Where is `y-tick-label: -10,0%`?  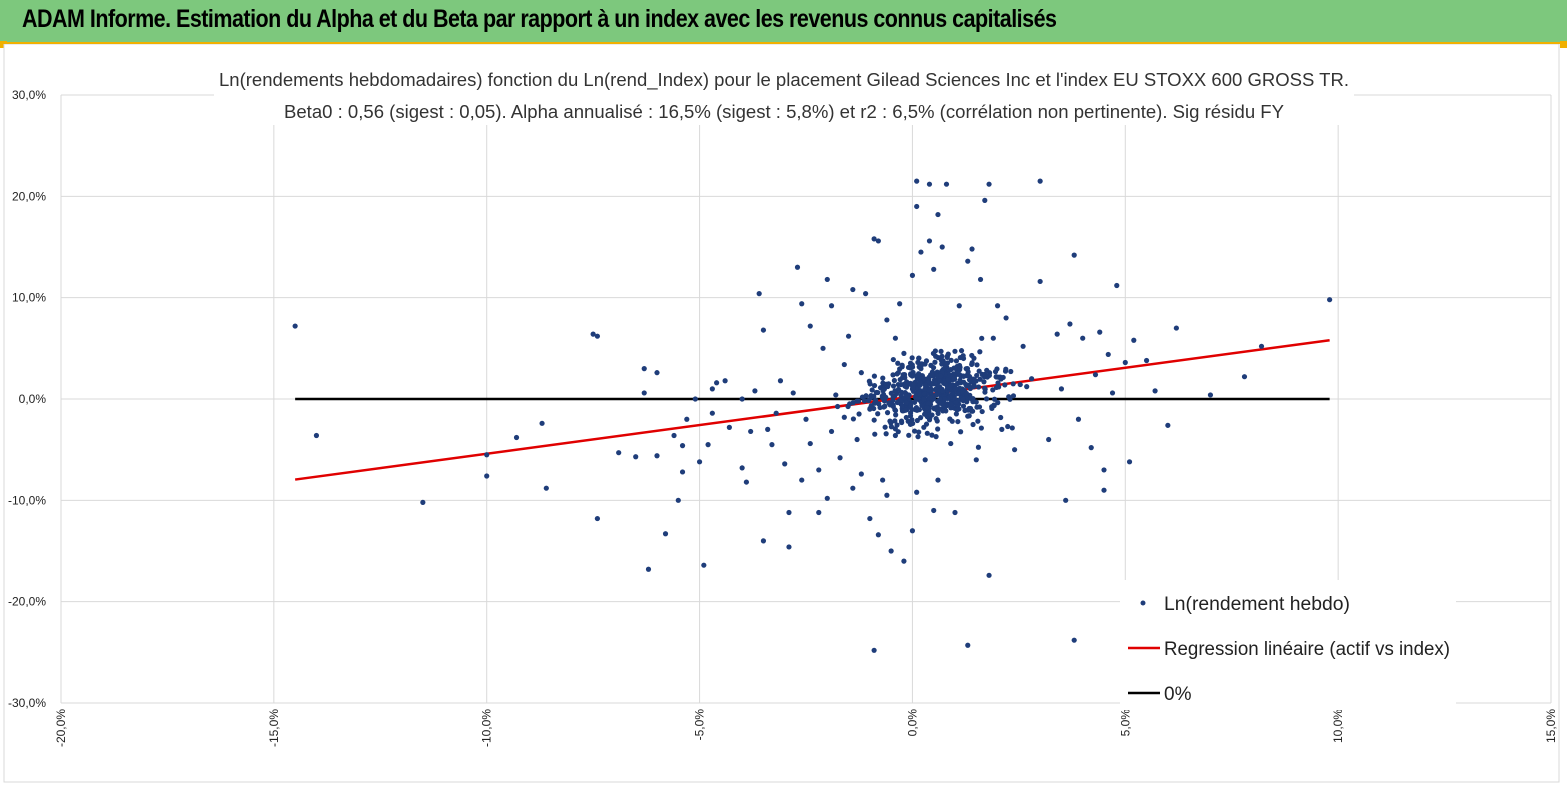 y-tick-label: -10,0% is located at coordinates (27, 500).